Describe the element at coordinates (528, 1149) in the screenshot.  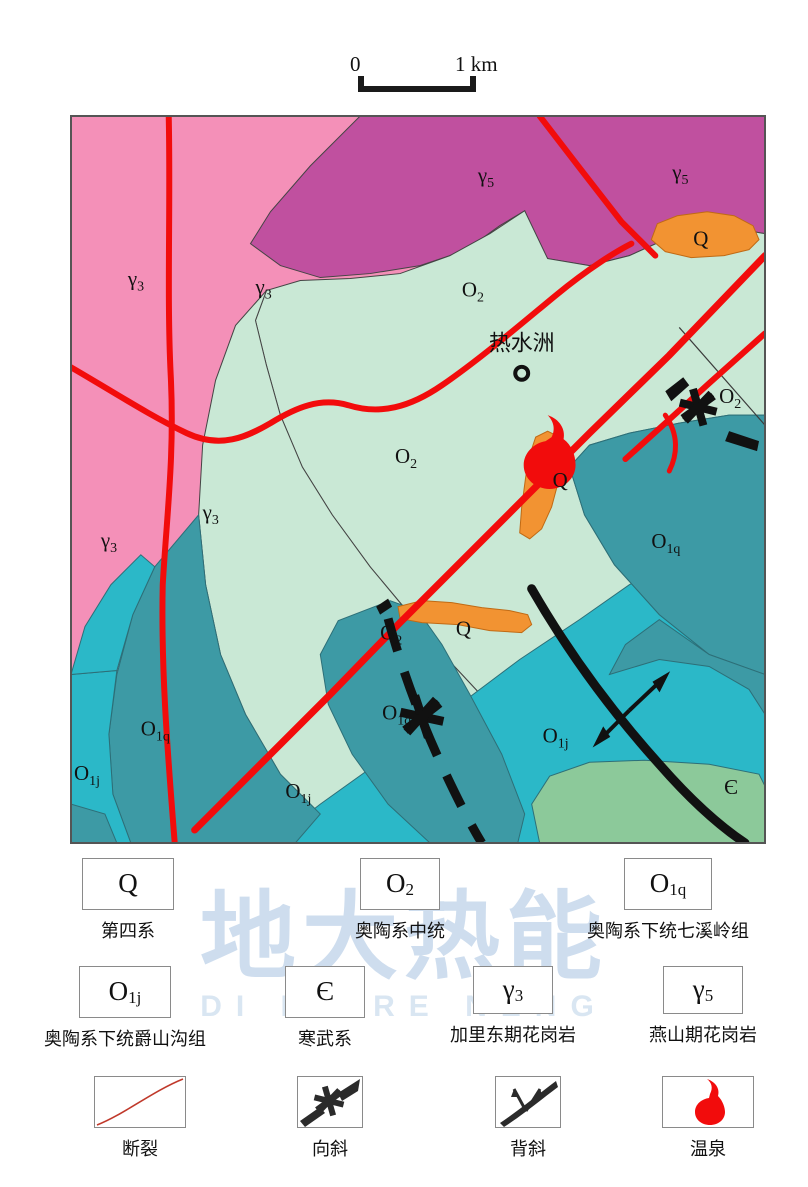
I see `legend-caption: 背斜` at that location.